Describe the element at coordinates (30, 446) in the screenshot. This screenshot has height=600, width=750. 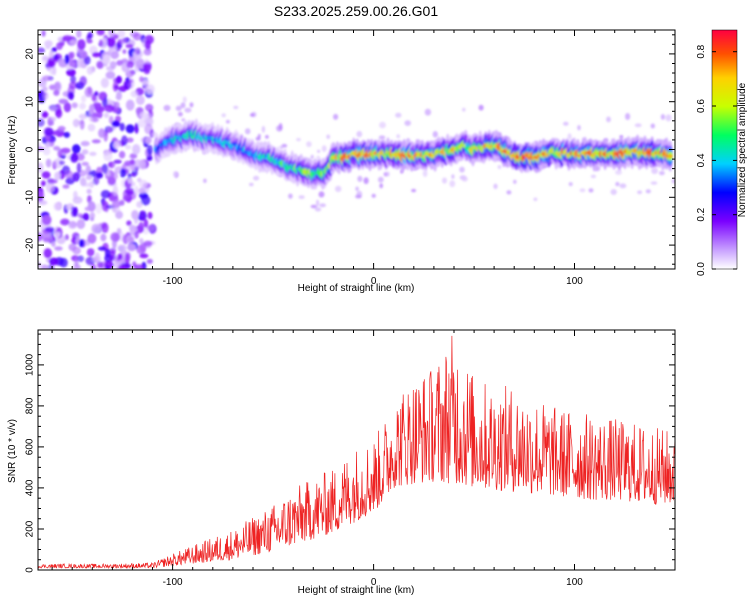
I see `y-tick-label: 600` at that location.